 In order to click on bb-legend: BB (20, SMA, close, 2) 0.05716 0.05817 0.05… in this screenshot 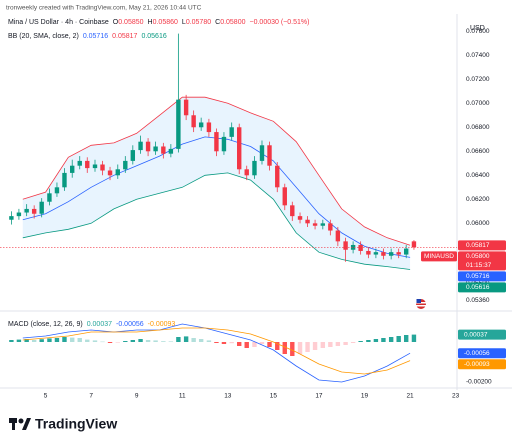, I will do `click(87, 36)`.